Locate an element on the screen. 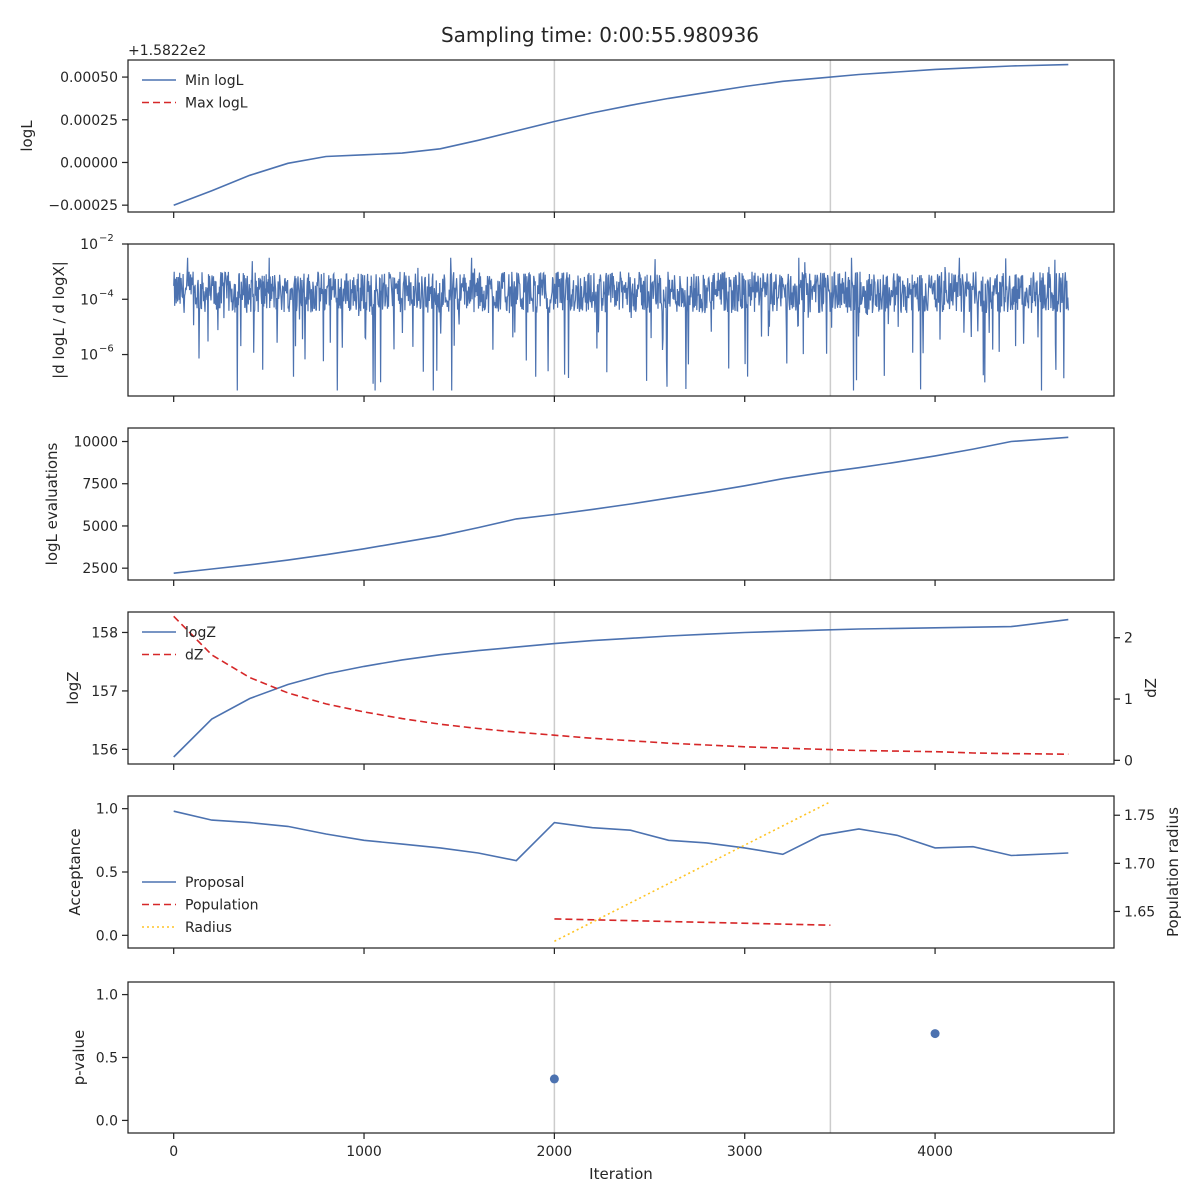 This screenshot has width=1200, height=1200. legend-label: Min logL is located at coordinates (214, 81).